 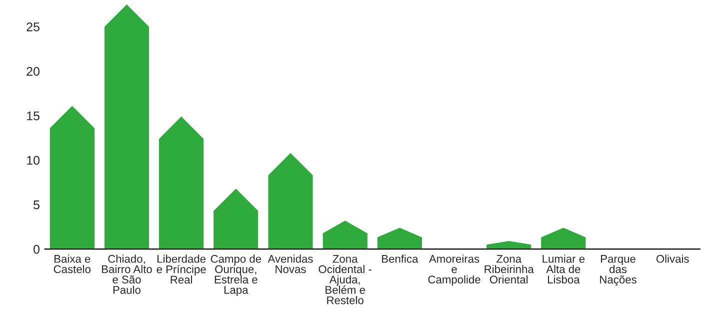 I want to click on x-tick-label: Baixa e Castelo, so click(x=72, y=264).